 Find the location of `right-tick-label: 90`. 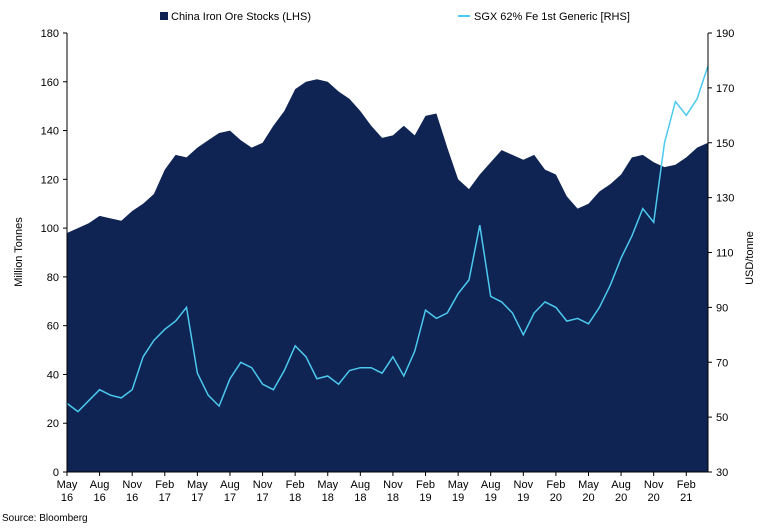

right-tick-label: 90 is located at coordinates (722, 308).